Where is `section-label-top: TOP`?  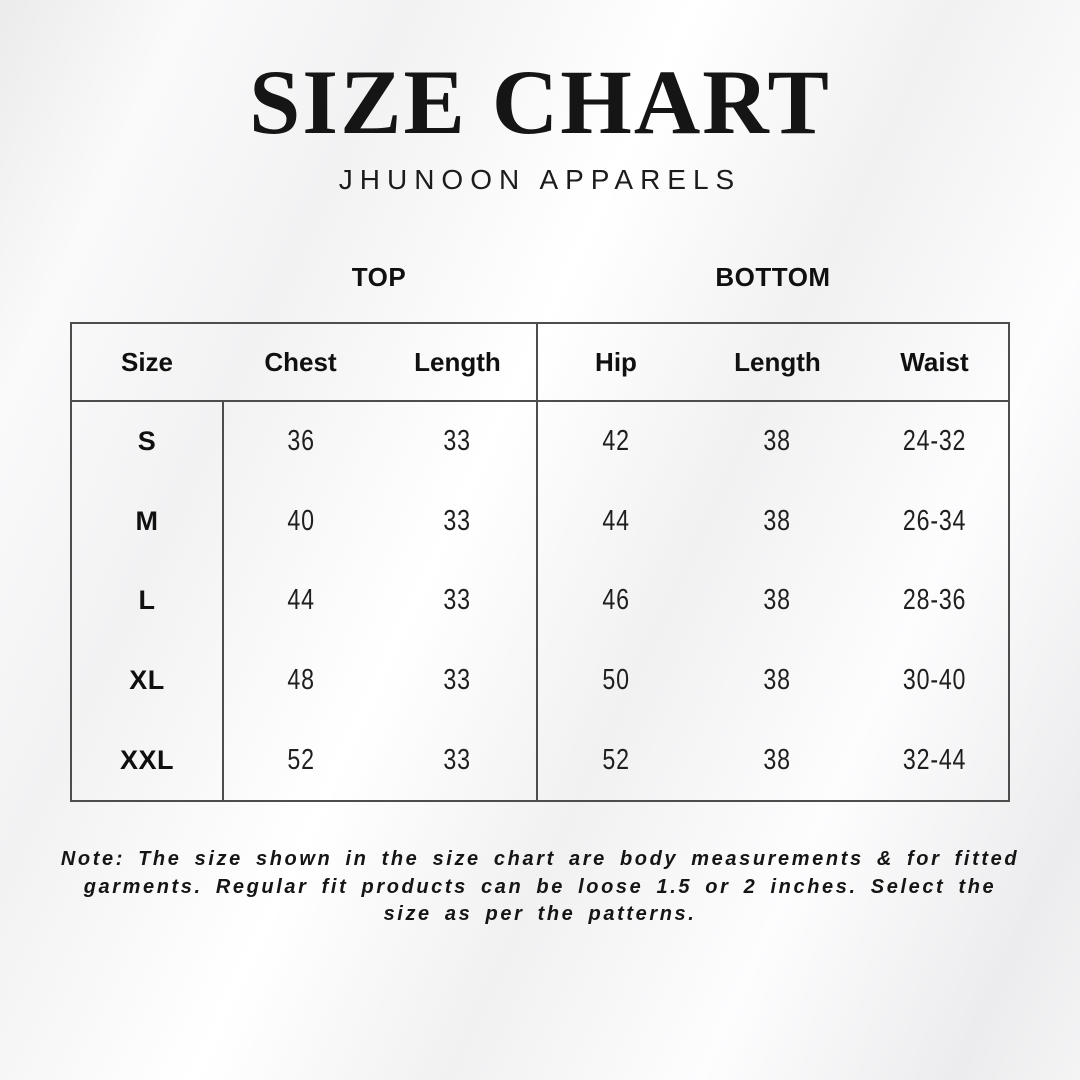
section-label-top: TOP is located at coordinates (379, 277).